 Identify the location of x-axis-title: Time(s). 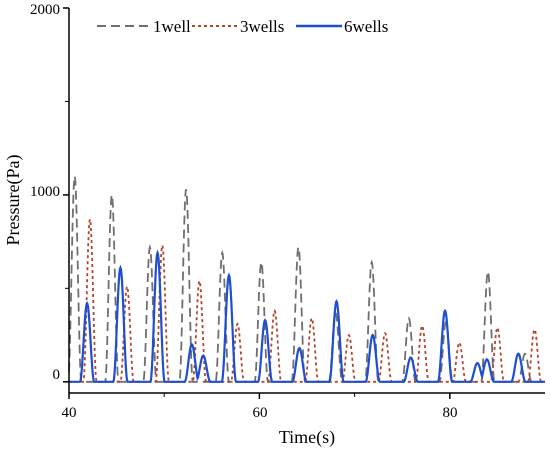
(307, 437).